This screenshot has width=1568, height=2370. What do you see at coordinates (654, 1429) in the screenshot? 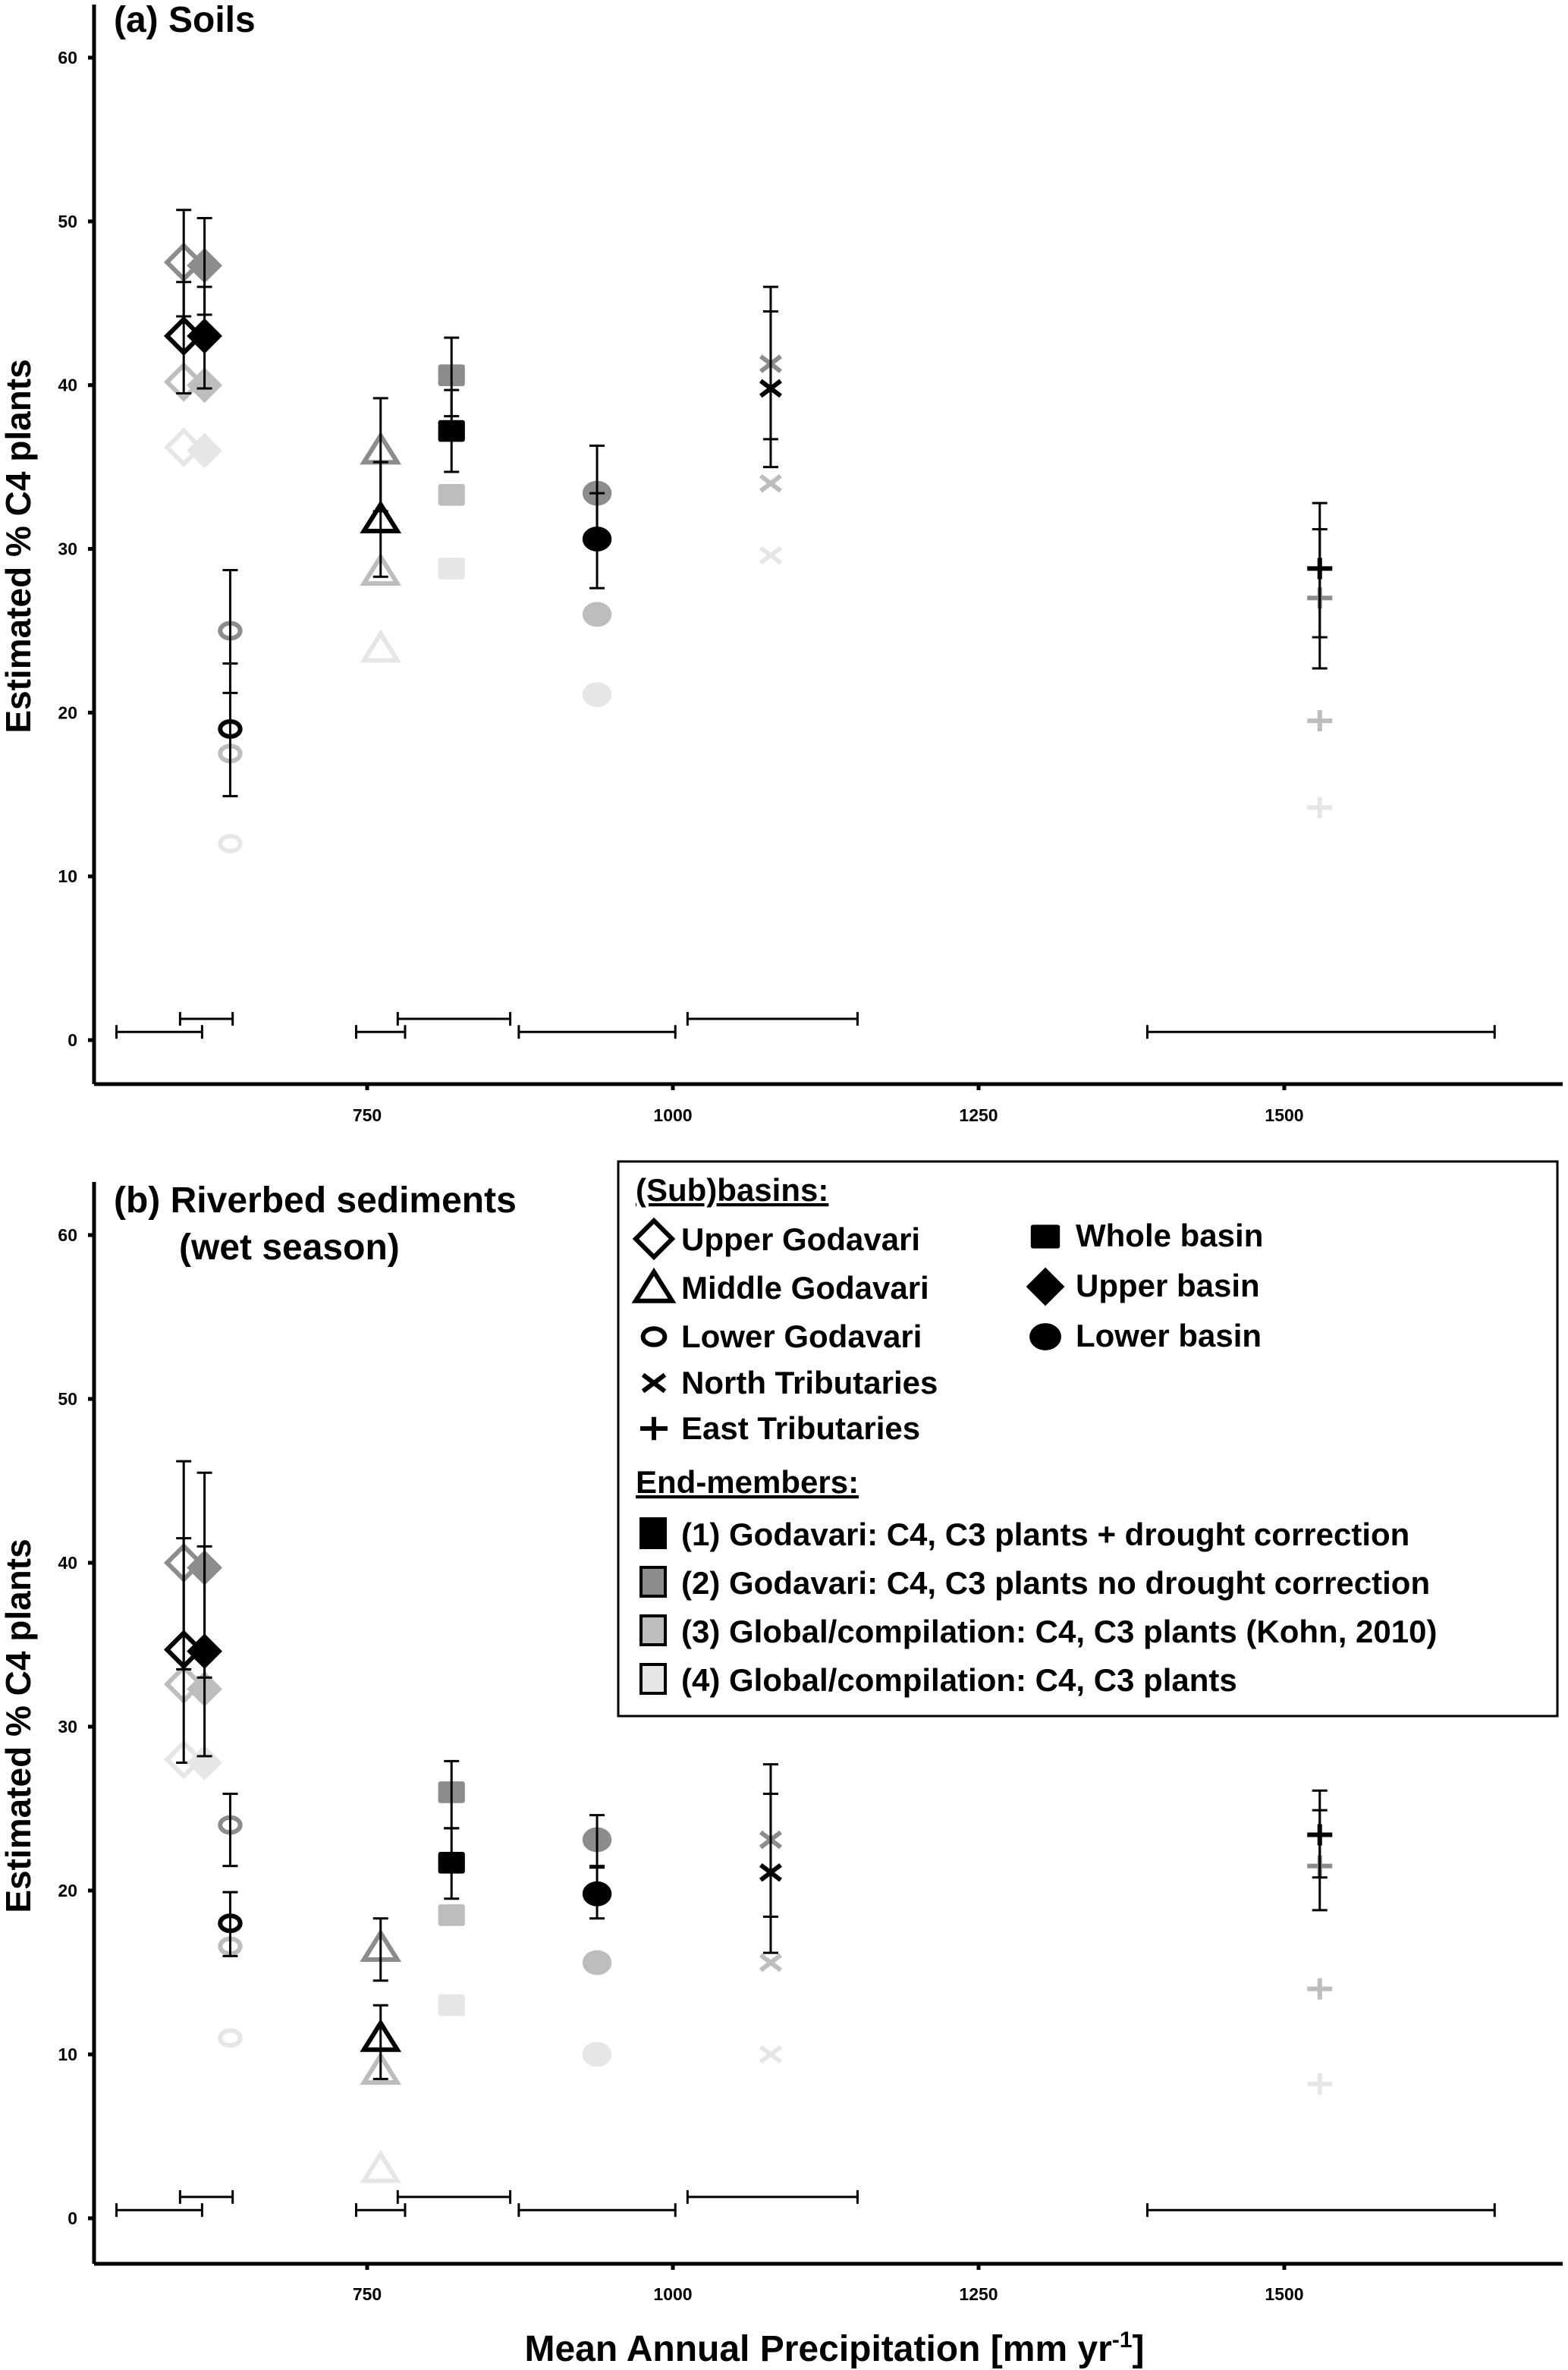
I see `legend-east-tributaries-marker` at bounding box center [654, 1429].